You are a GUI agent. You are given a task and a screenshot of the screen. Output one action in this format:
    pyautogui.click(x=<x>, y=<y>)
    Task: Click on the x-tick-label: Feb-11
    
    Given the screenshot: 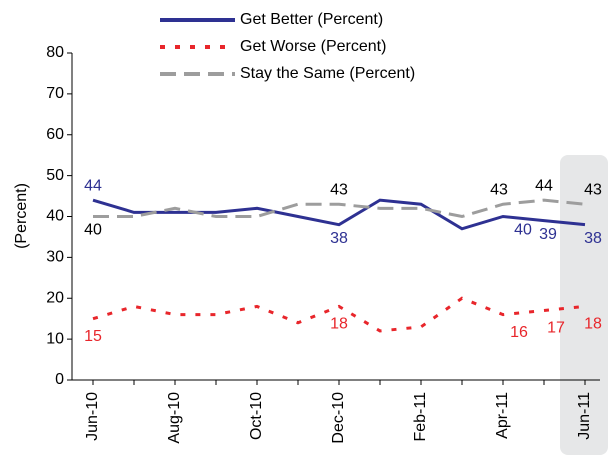 What is the action you would take?
    pyautogui.click(x=420, y=417)
    